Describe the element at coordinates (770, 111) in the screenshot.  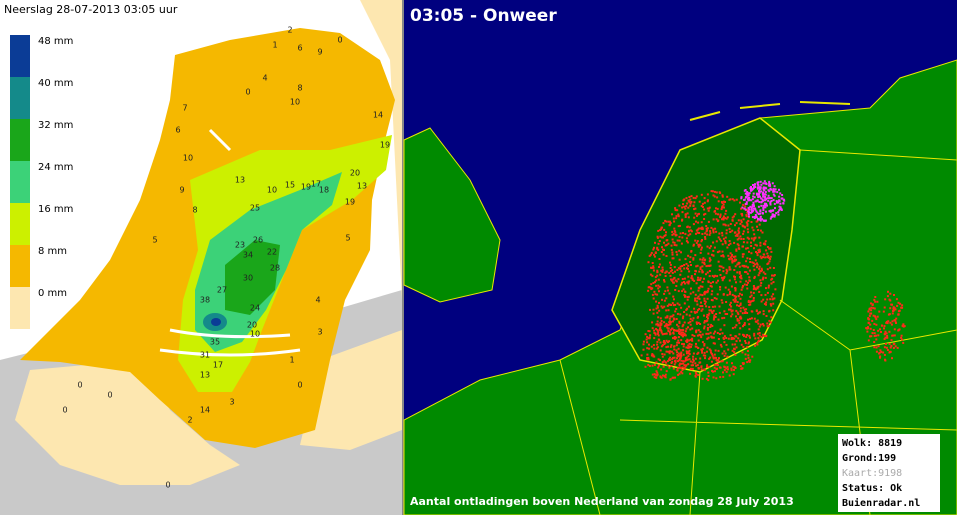
I see `islands` at that location.